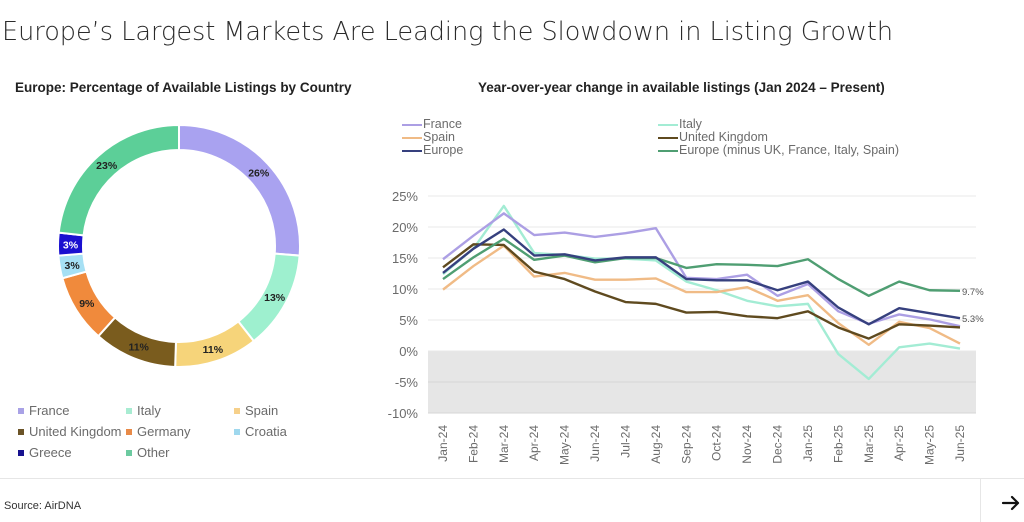 The height and width of the screenshot is (522, 1024). What do you see at coordinates (701, 267) in the screenshot?
I see `series-line-europe-minus-uk-france-italy-spain` at bounding box center [701, 267].